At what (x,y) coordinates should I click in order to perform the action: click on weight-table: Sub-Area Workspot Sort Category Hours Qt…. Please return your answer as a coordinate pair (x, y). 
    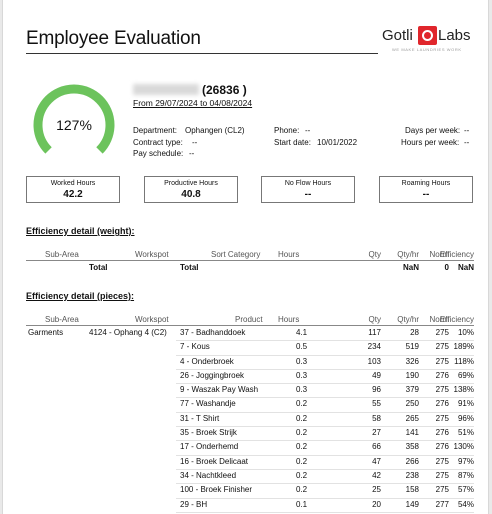
    Looking at the image, I should click on (250, 261).